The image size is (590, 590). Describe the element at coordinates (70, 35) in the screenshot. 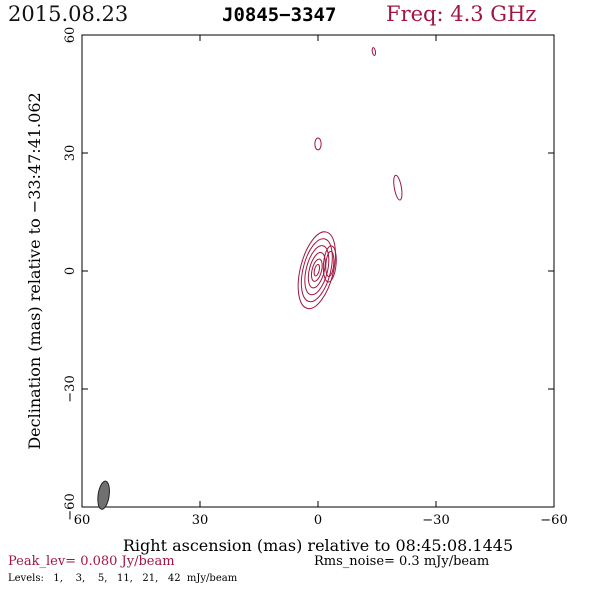

I see `y-tick-label: 60` at that location.